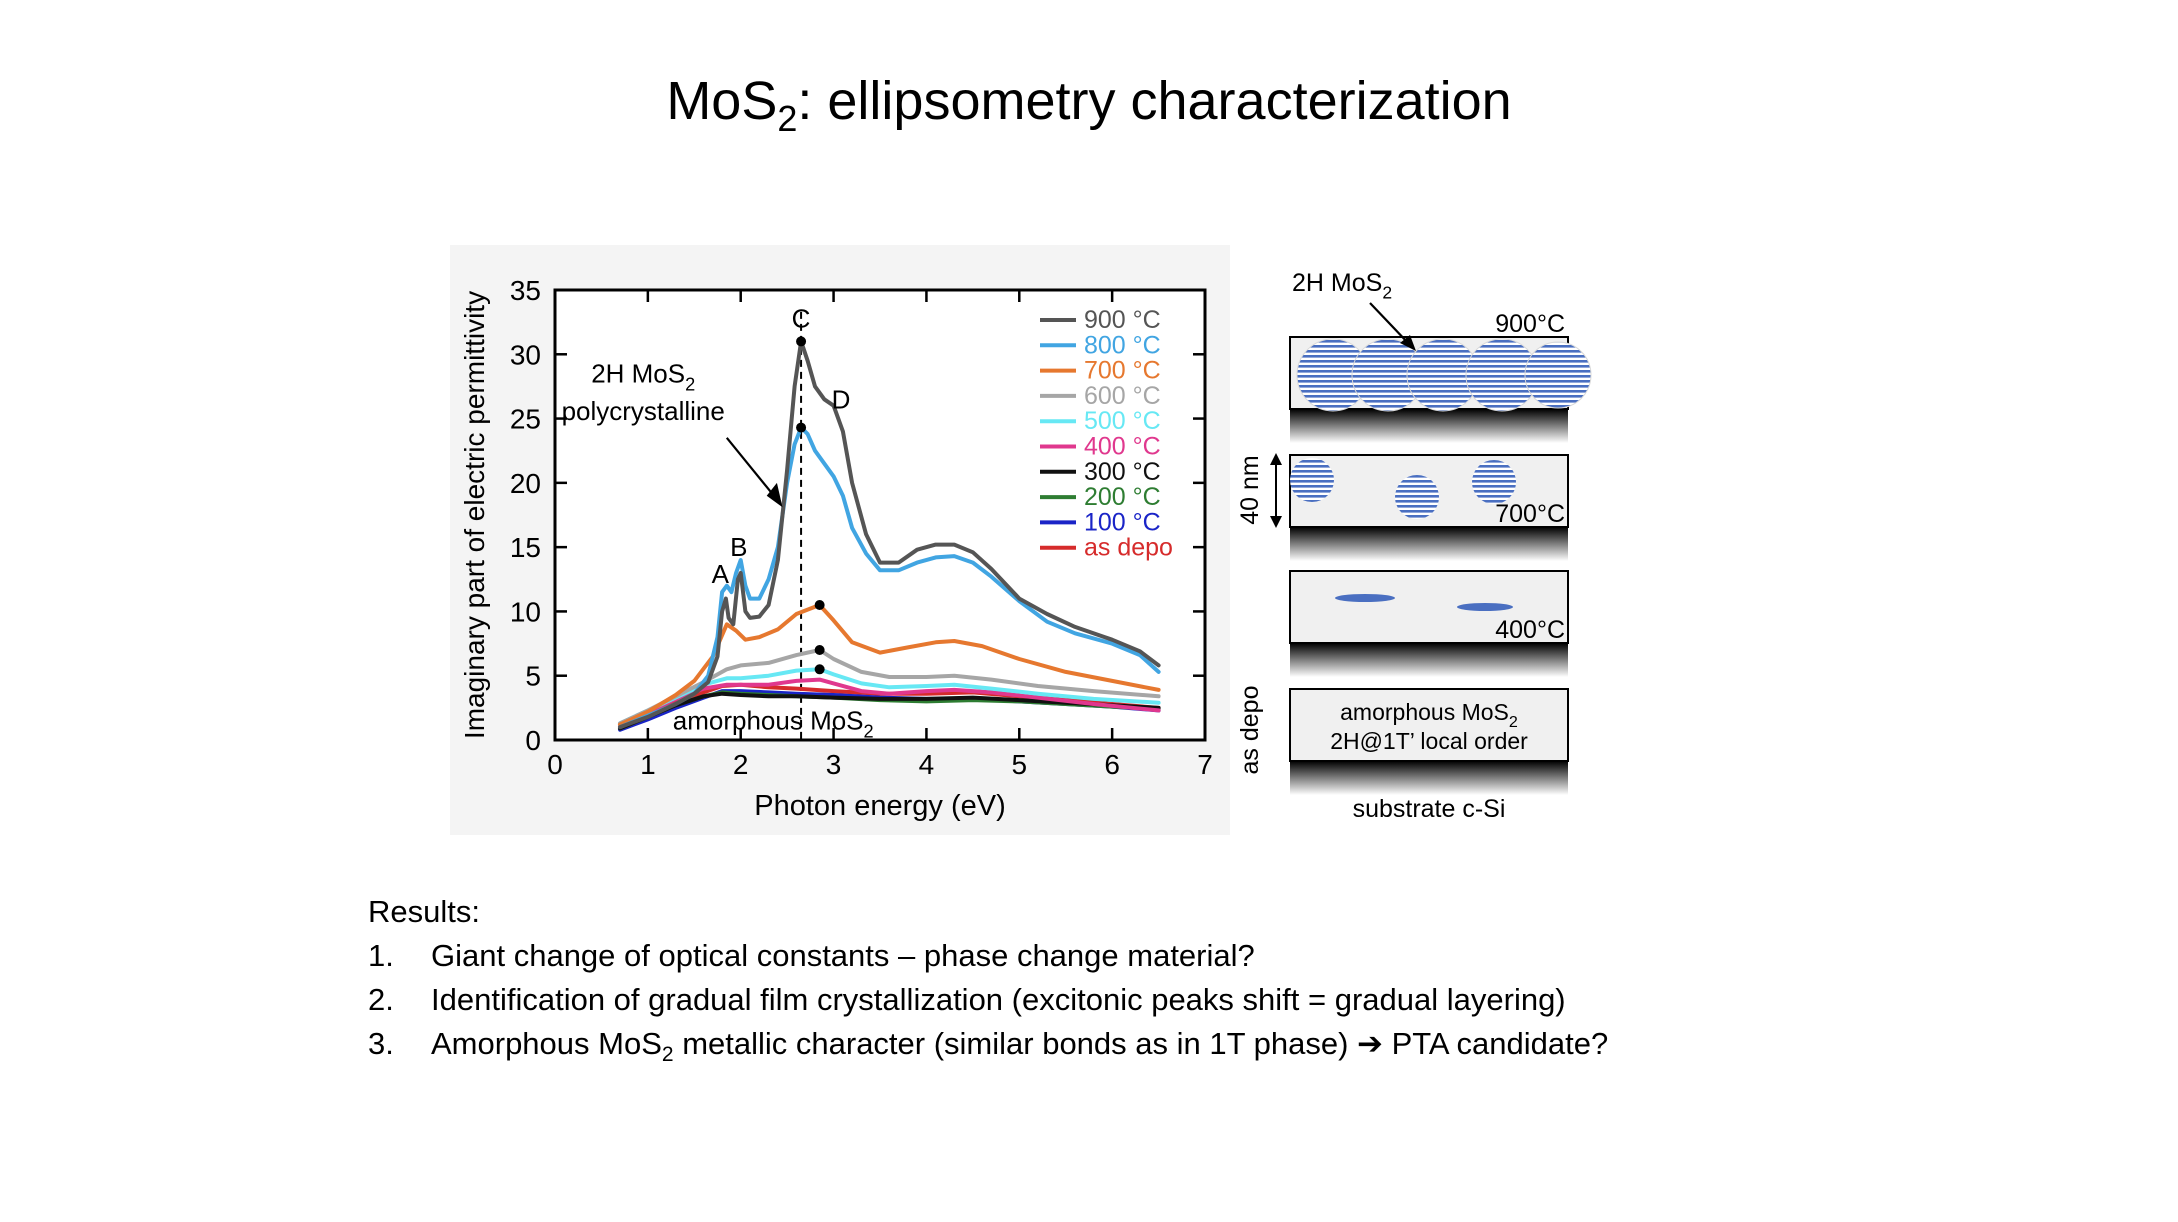  What do you see at coordinates (1122, 345) in the screenshot?
I see `legend-label: 800 °C` at bounding box center [1122, 345].